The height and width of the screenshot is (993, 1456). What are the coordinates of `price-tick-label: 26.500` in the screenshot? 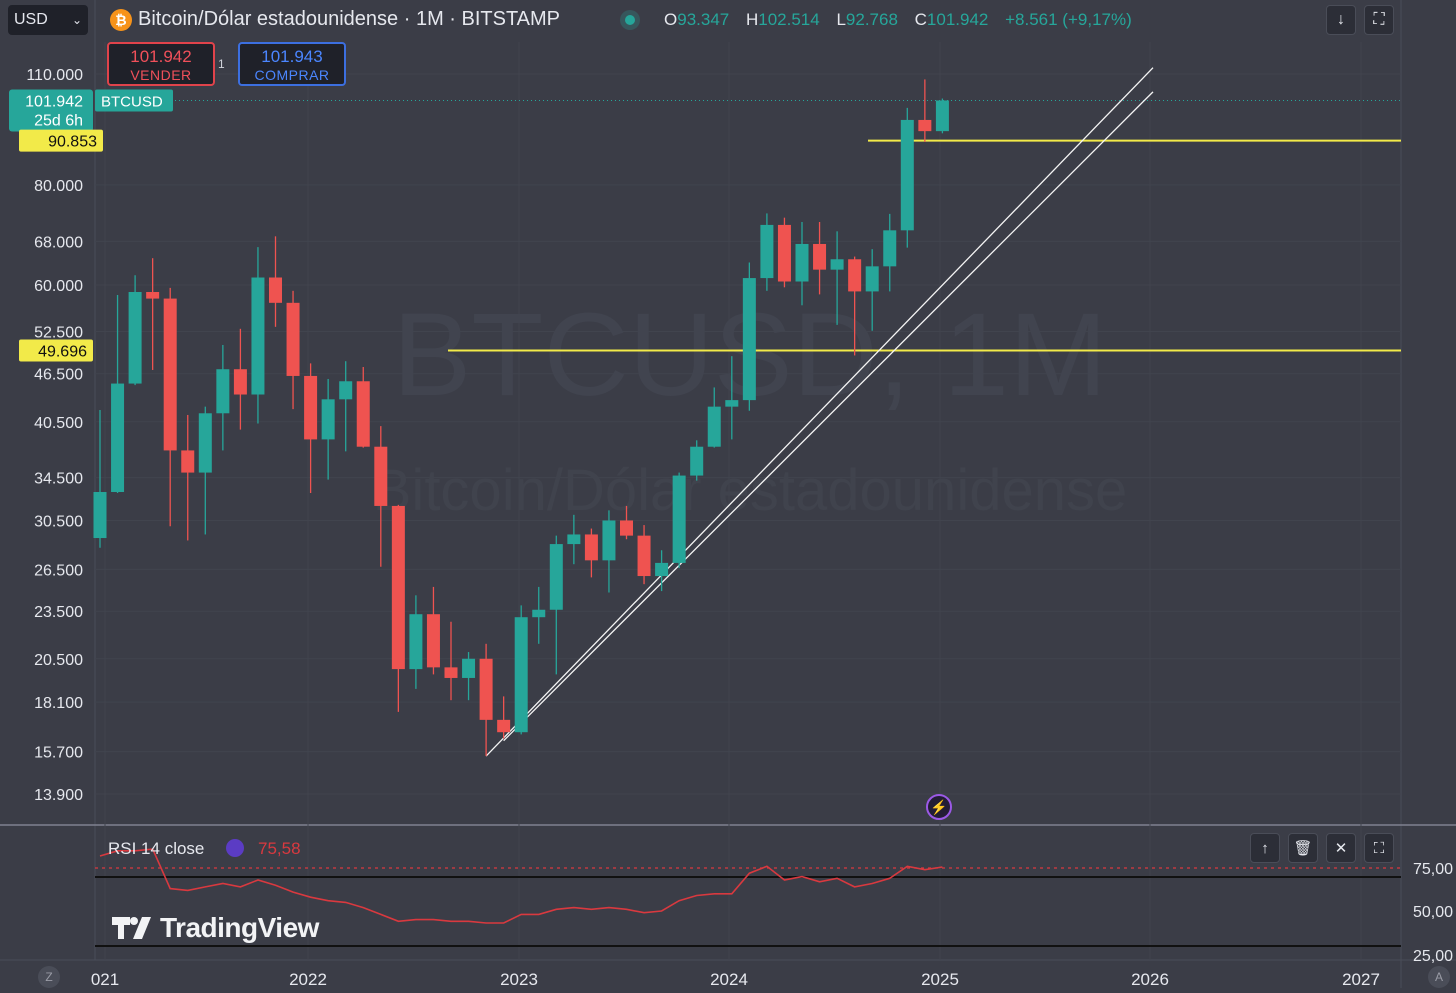 It's located at (58, 570).